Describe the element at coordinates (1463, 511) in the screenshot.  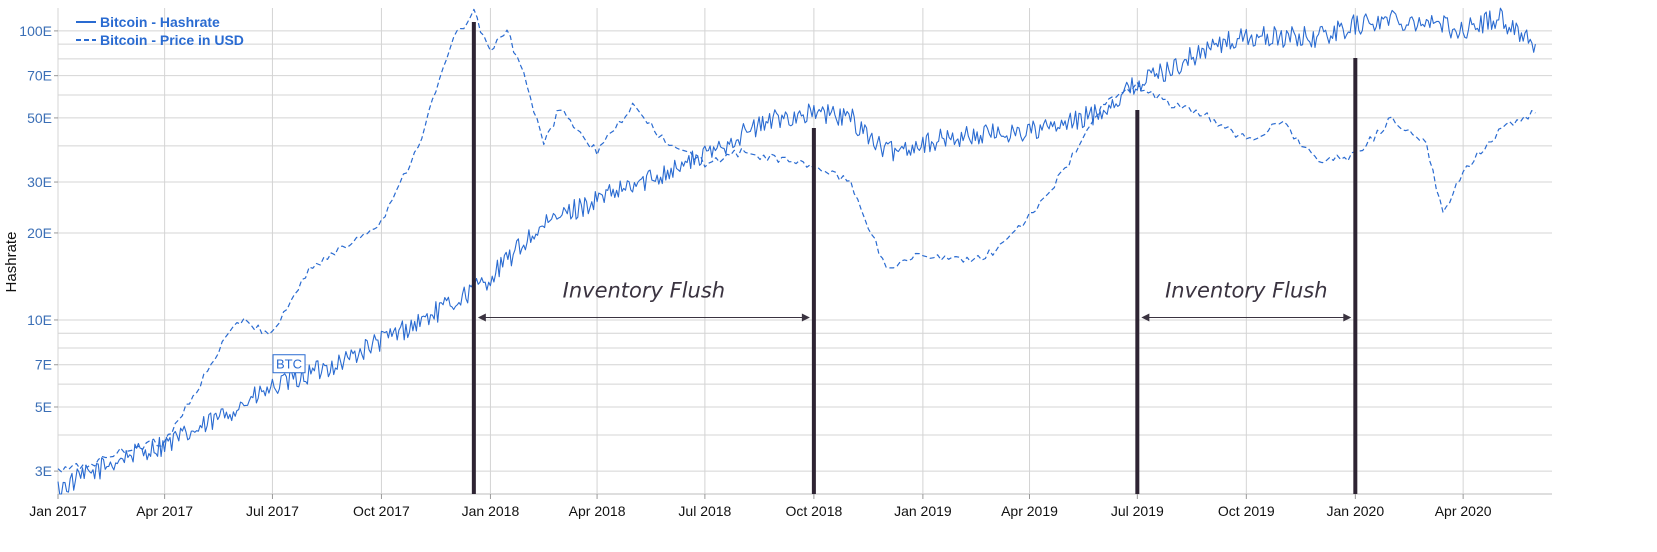
I see `x-tick-label: Apr 2020` at that location.